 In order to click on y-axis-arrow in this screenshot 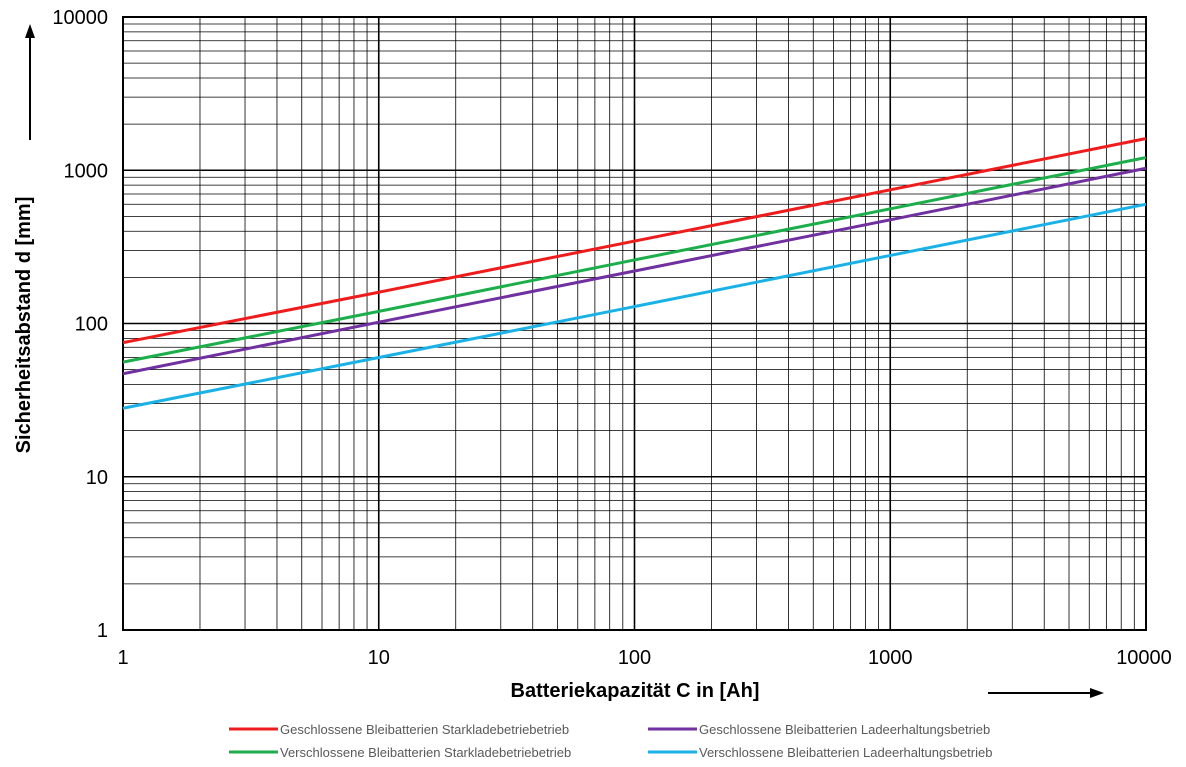, I will do `click(30, 82)`.